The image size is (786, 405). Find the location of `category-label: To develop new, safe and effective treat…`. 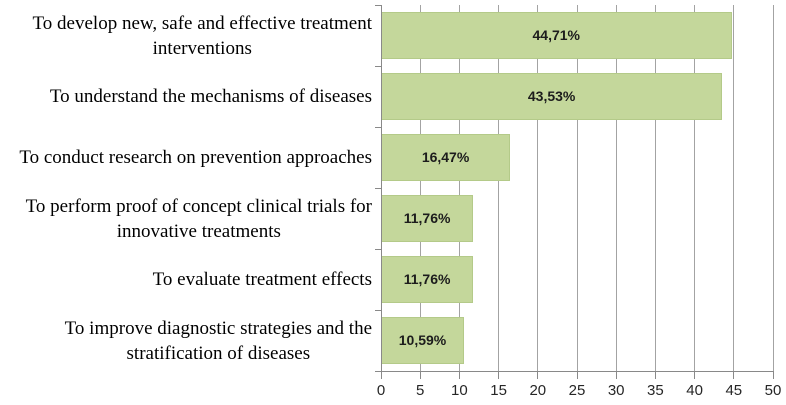

category-label: To develop new, safe and effective treat… is located at coordinates (186, 35).